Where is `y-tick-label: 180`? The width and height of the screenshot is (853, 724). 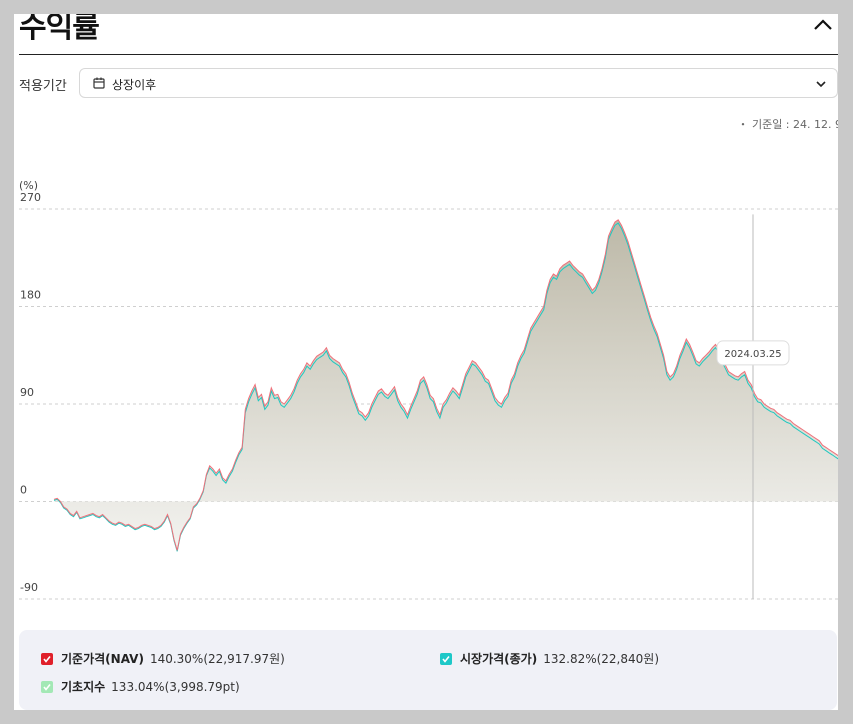 y-tick-label: 180 is located at coordinates (30, 295).